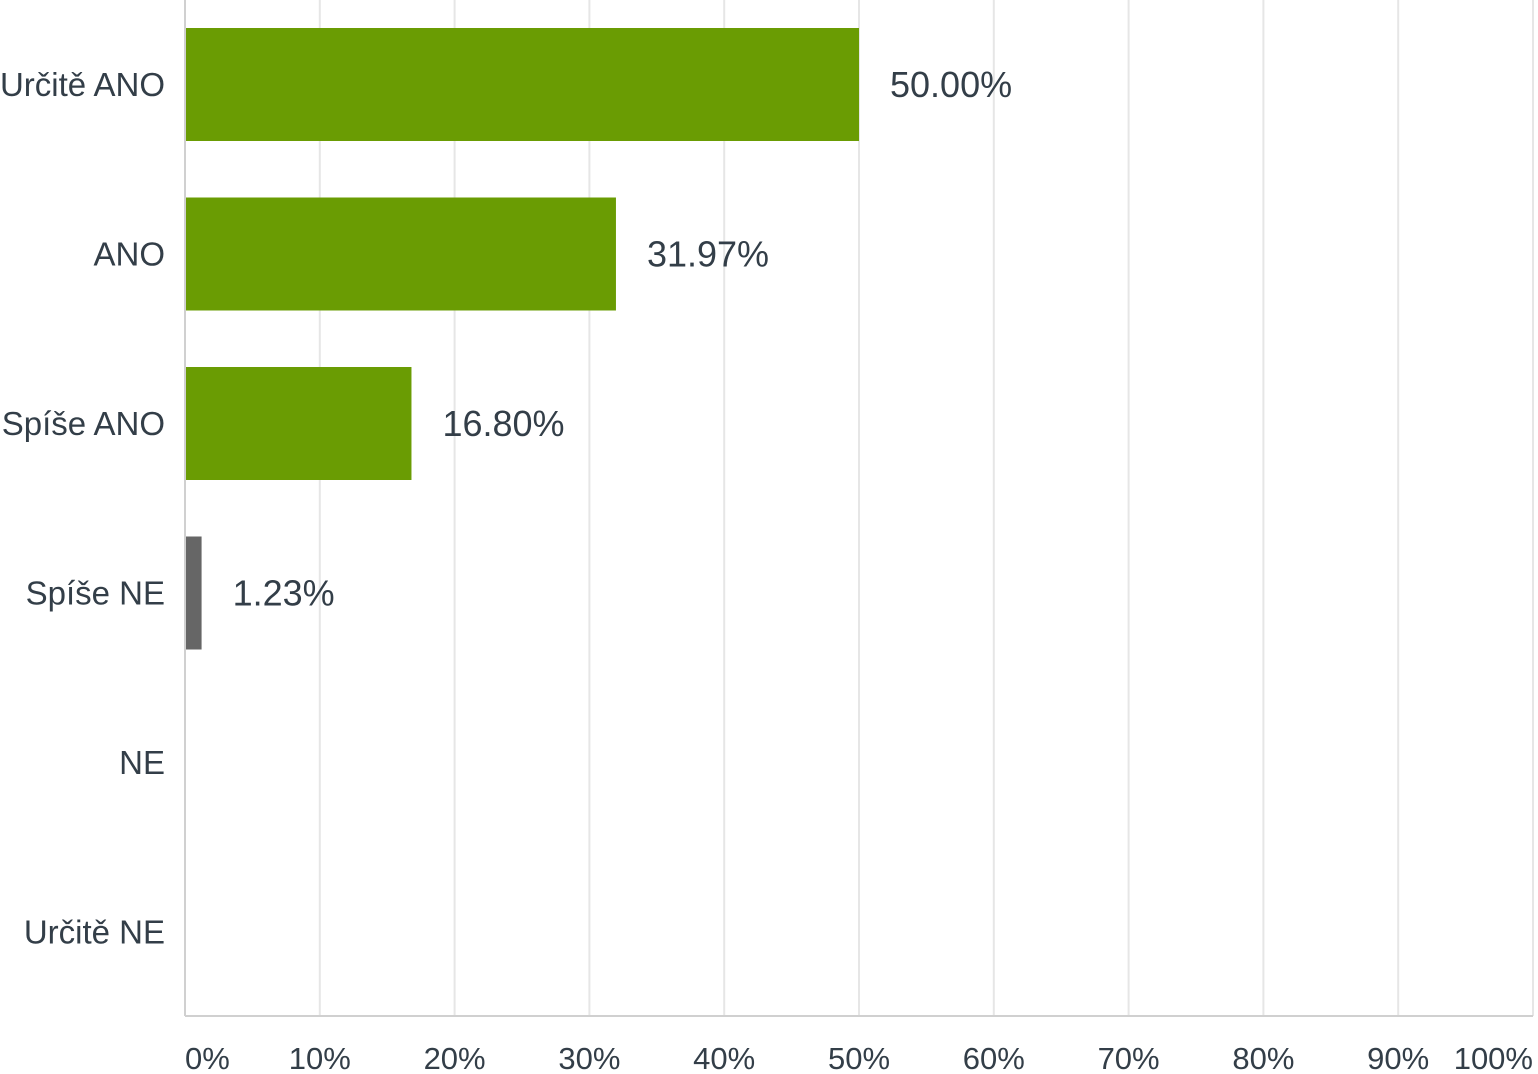 The height and width of the screenshot is (1074, 1538). Describe the element at coordinates (503, 423) in the screenshot. I see `data-label: 16.80%` at that location.